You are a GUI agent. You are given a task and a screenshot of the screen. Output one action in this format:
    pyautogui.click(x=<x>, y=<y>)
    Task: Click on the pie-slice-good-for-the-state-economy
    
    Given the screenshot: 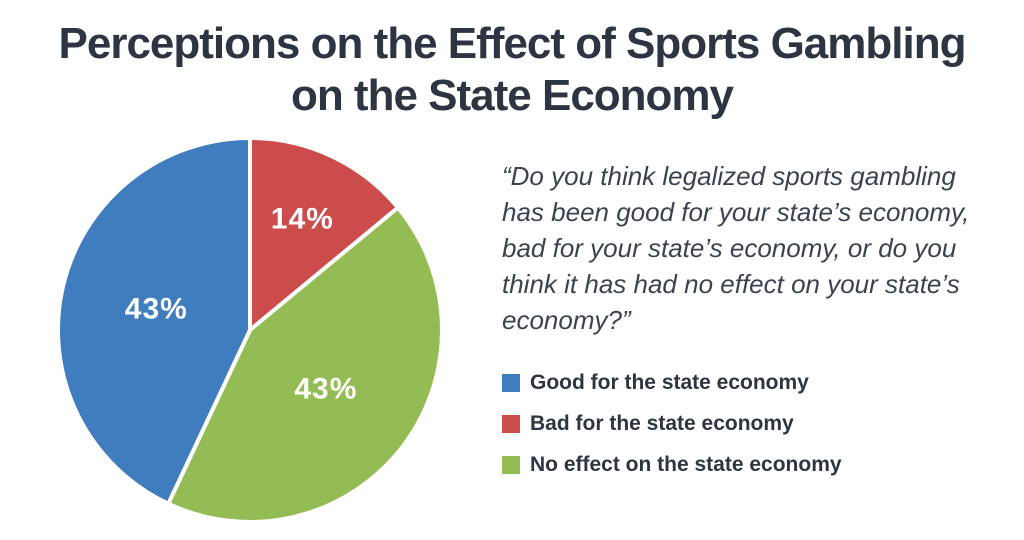 What is the action you would take?
    pyautogui.click(x=154, y=321)
    